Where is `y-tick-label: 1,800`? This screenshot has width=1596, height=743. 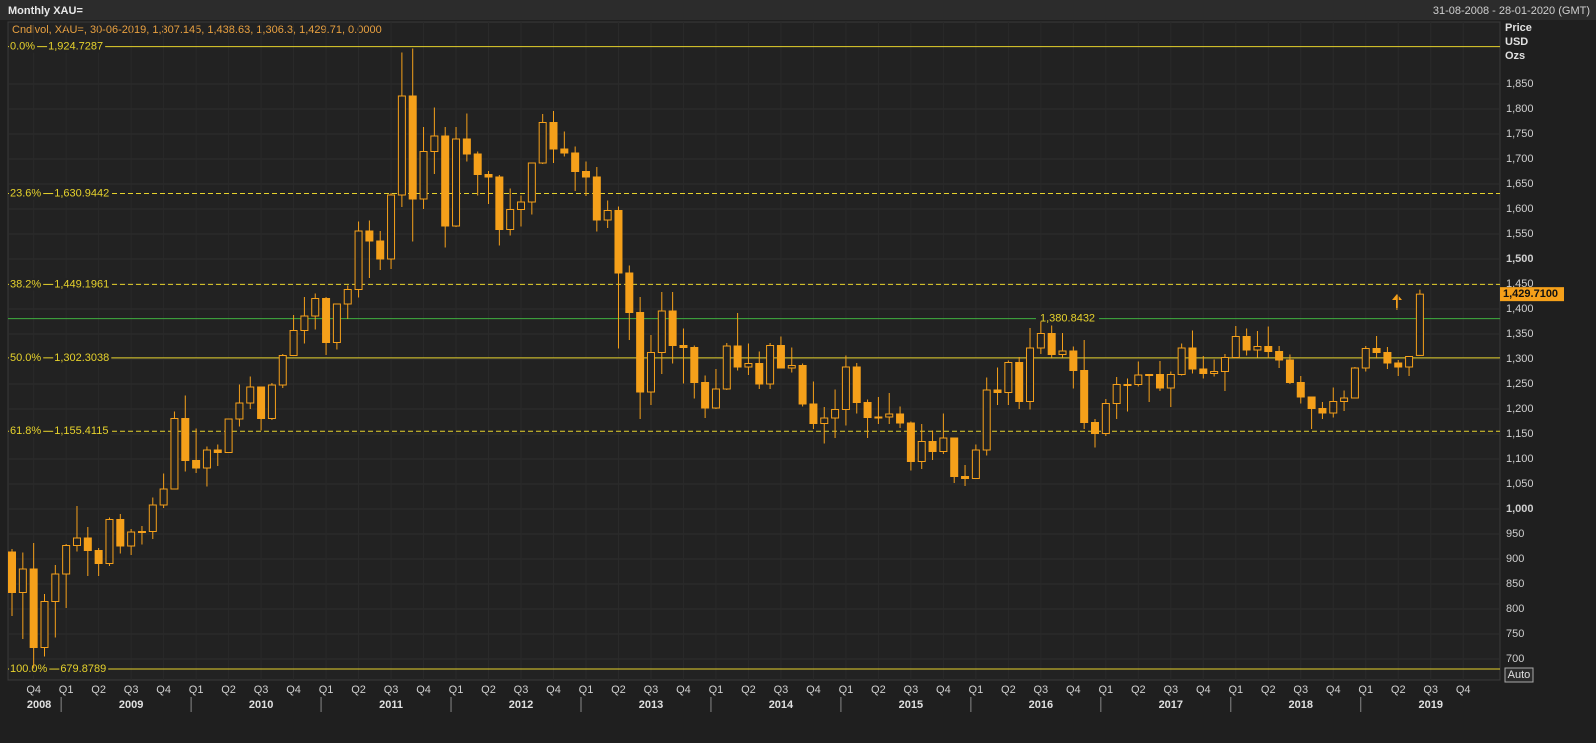 y-tick-label: 1,800 is located at coordinates (1520, 109).